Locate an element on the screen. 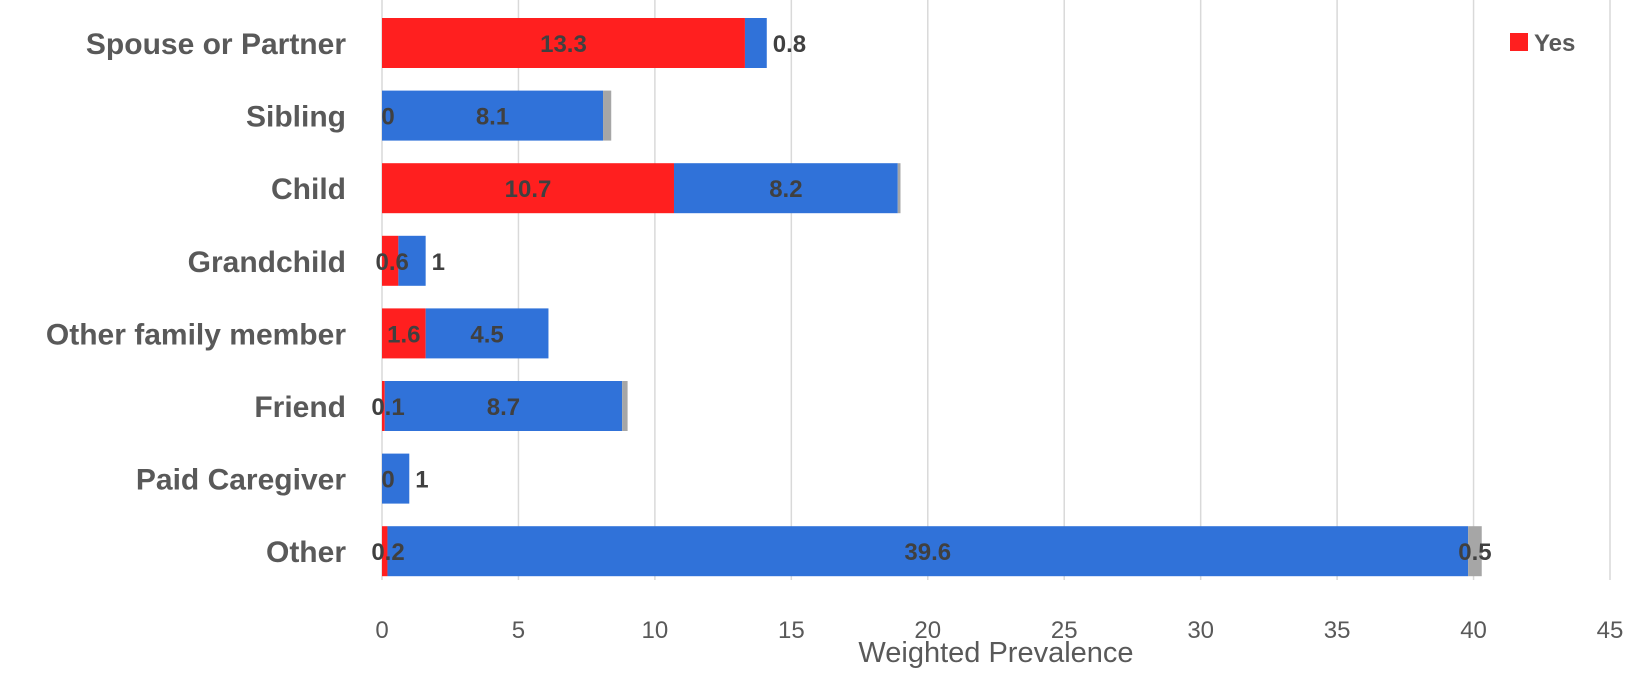 This screenshot has width=1636, height=677. data-label: 1.6 is located at coordinates (403, 334).